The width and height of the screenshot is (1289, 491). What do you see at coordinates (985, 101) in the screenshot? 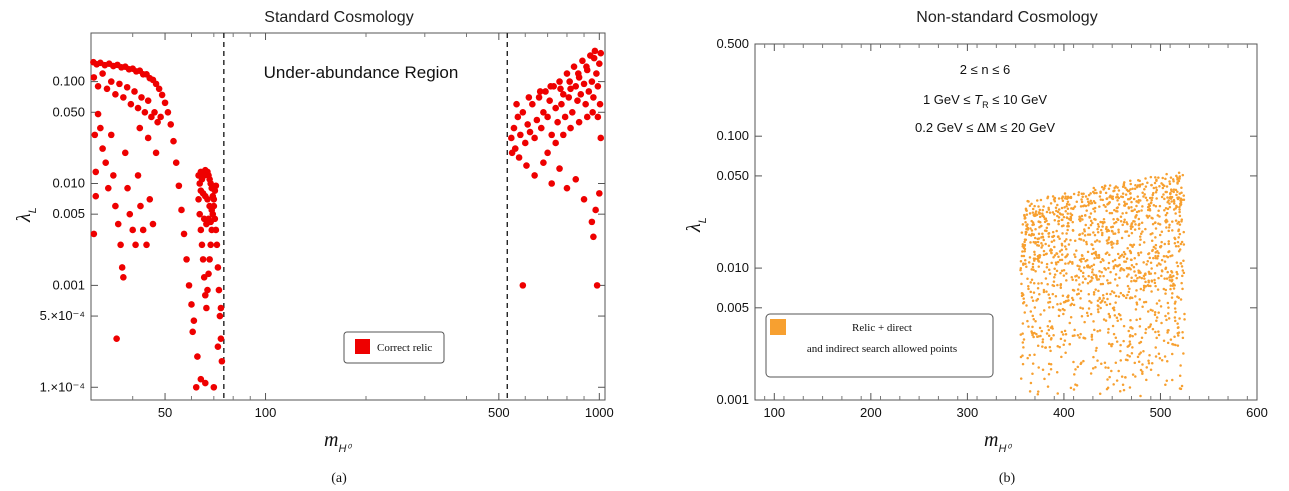
I see `annotation-tr-range: 1 GeV ≤ TR ≤ 10 GeV` at bounding box center [985, 101].